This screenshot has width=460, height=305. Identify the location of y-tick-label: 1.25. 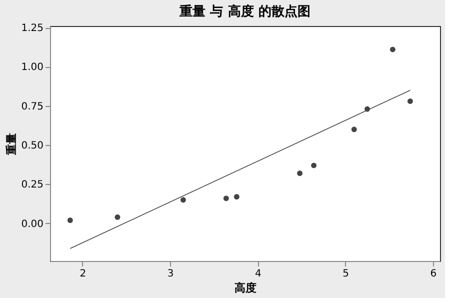
(32, 28).